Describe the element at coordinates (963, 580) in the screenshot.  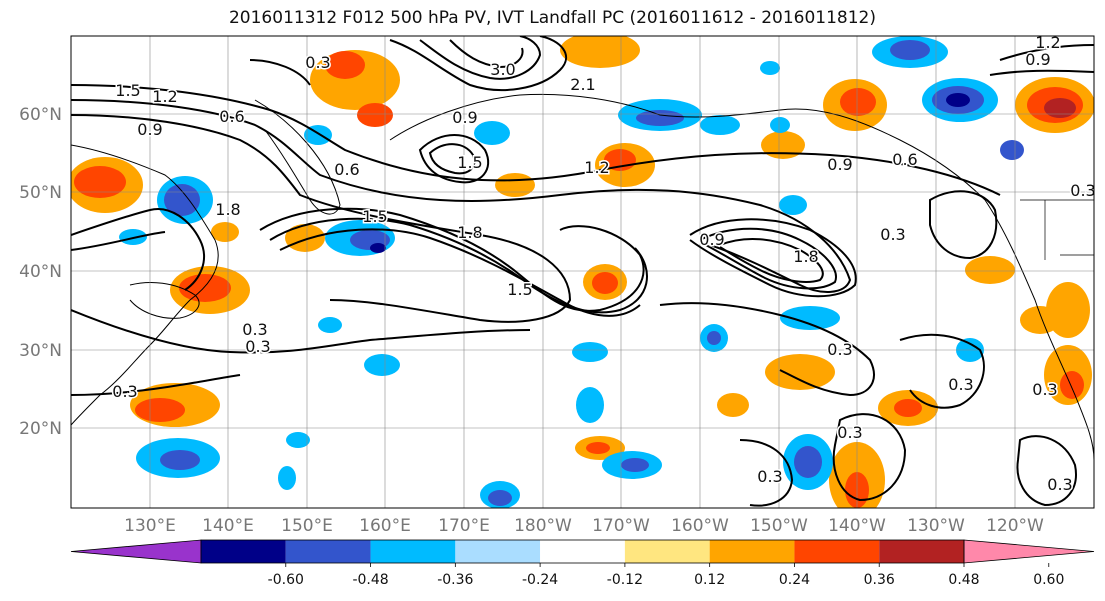
I see `colorbar-tick-label: 0.48` at that location.